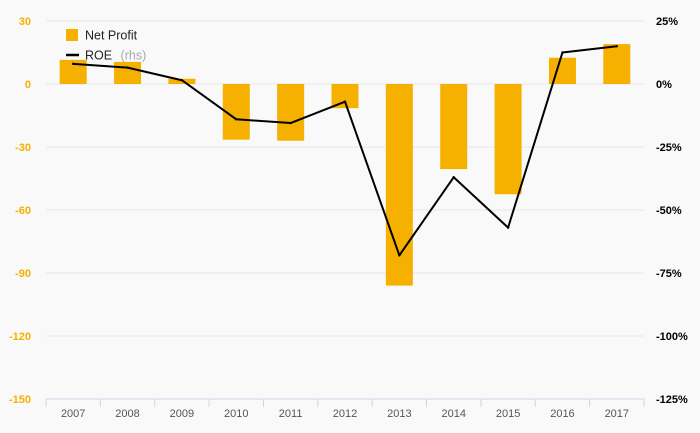 Image resolution: width=700 pixels, height=433 pixels. What do you see at coordinates (23, 211) in the screenshot?
I see `left-y-tick-label: -60` at bounding box center [23, 211].